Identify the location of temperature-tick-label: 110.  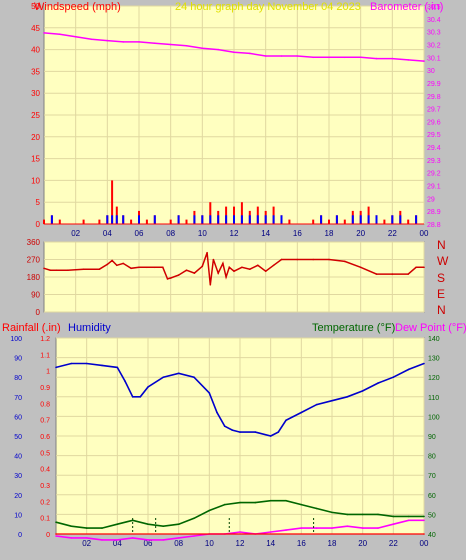
(433, 398).